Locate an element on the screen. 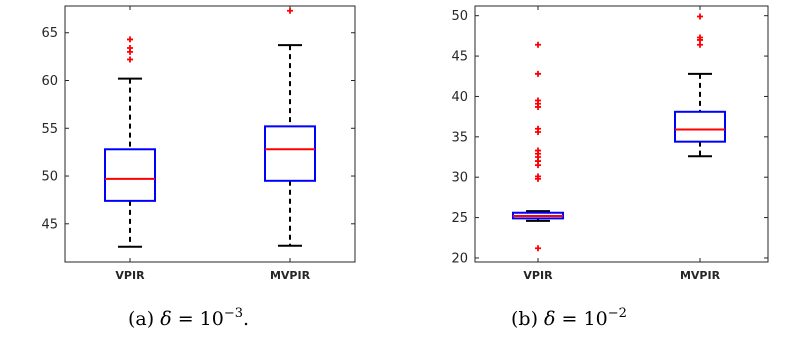 This screenshot has height=347, width=785. panel-0-ytick-label-2: 55 is located at coordinates (49, 129).